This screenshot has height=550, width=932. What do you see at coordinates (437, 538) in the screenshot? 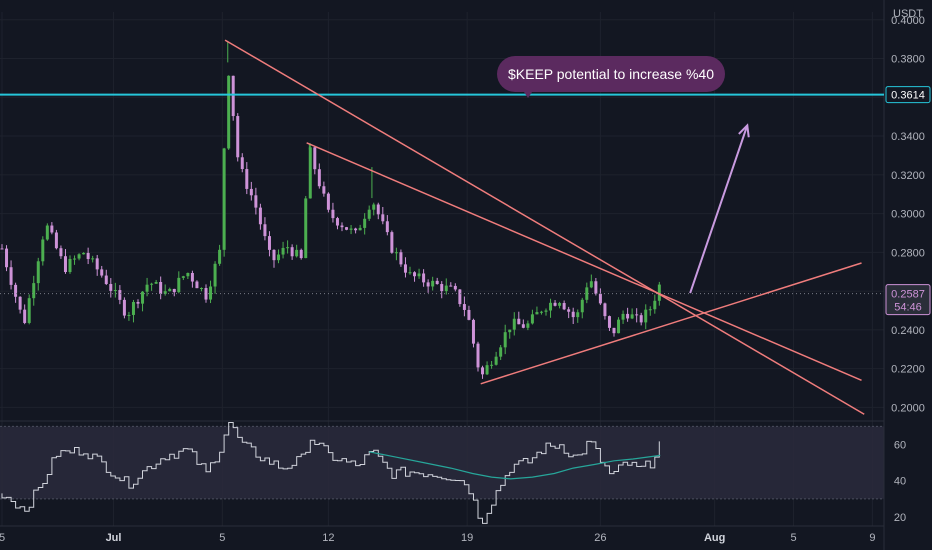
I see `time-axis: 5 Jul 5 12 19 26 Aug 5 9` at bounding box center [437, 538].